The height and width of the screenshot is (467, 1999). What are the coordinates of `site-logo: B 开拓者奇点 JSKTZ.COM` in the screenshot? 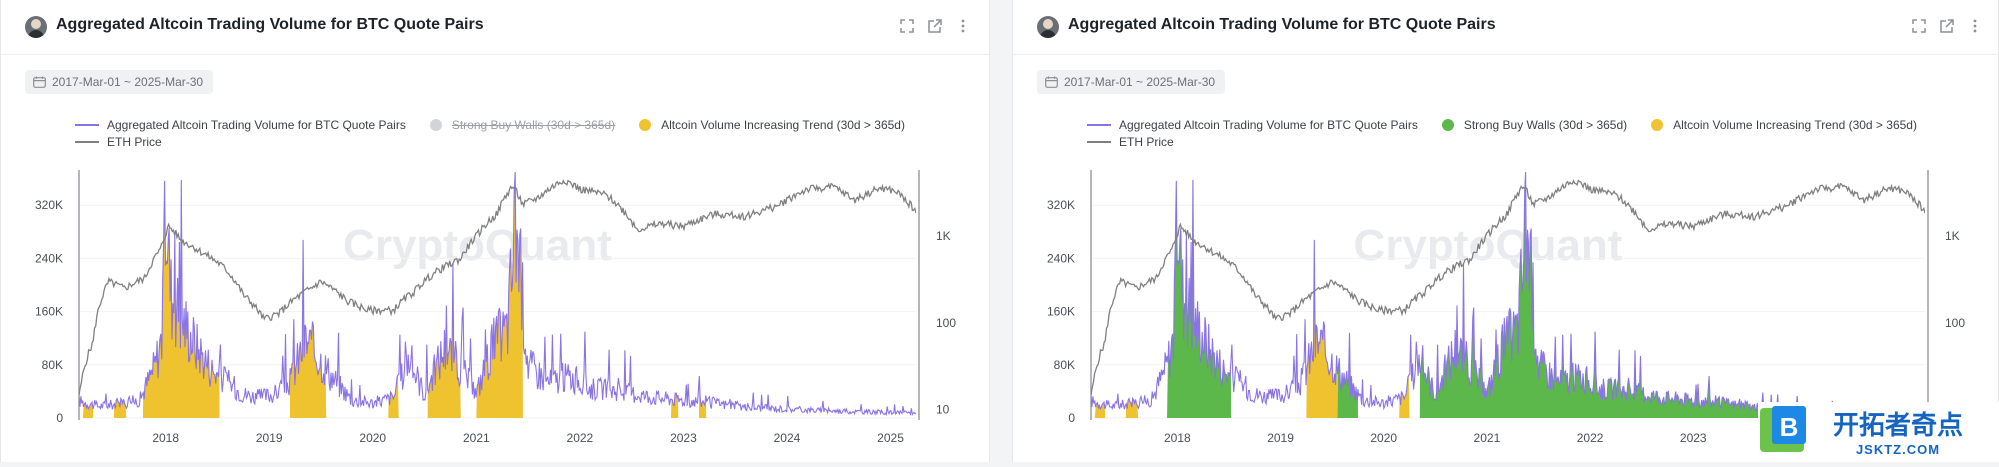 It's located at (1878, 432).